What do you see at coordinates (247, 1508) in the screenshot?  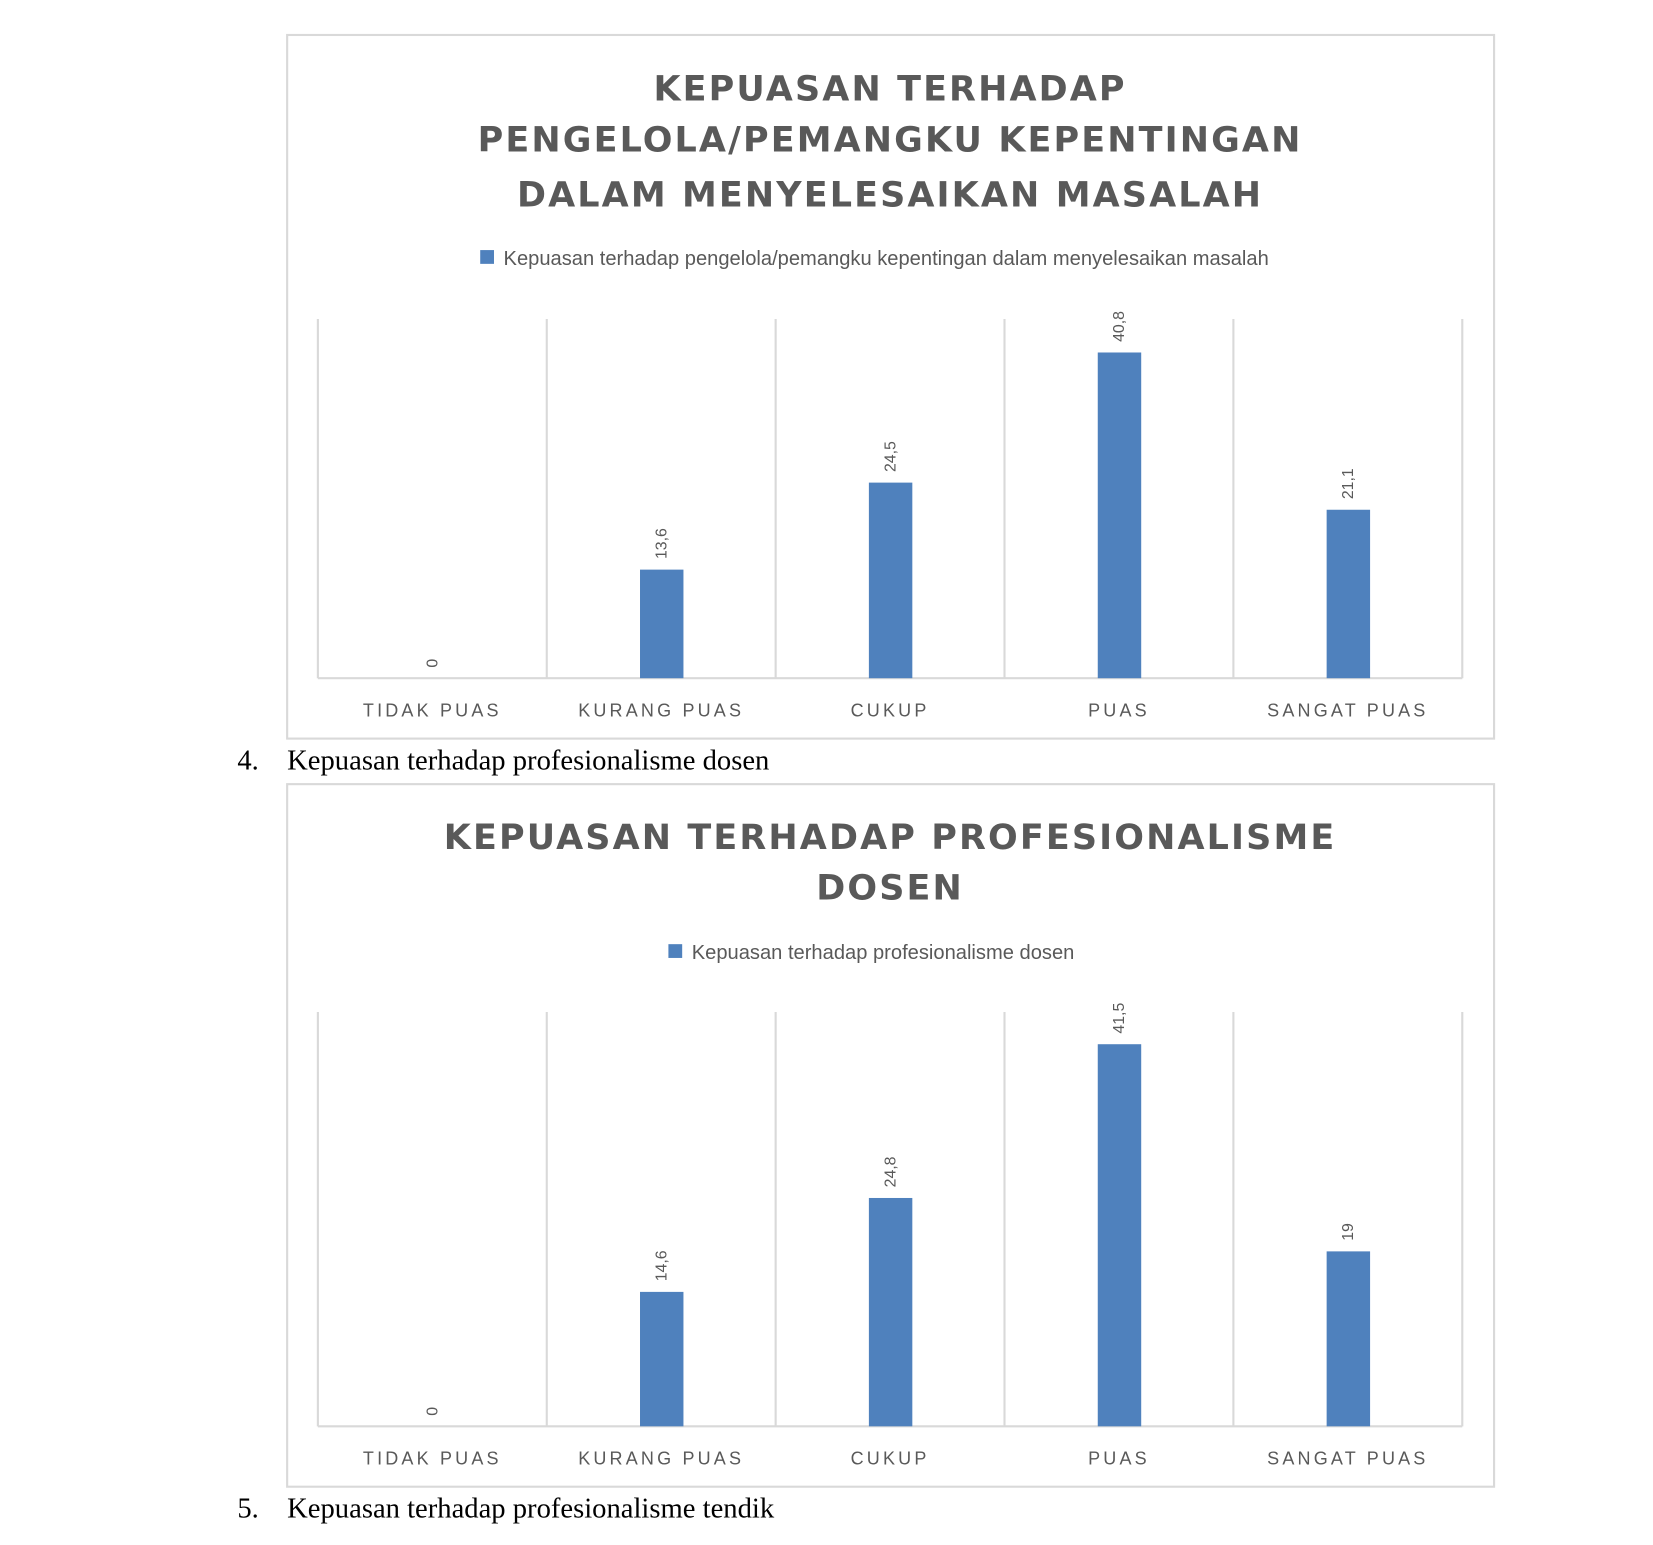 I see `list-number-5: 5.` at bounding box center [247, 1508].